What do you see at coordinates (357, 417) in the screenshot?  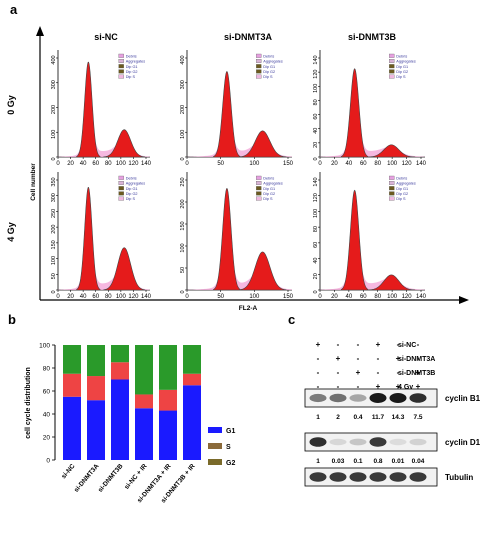 I see `blot-value: 0.4` at bounding box center [357, 417].